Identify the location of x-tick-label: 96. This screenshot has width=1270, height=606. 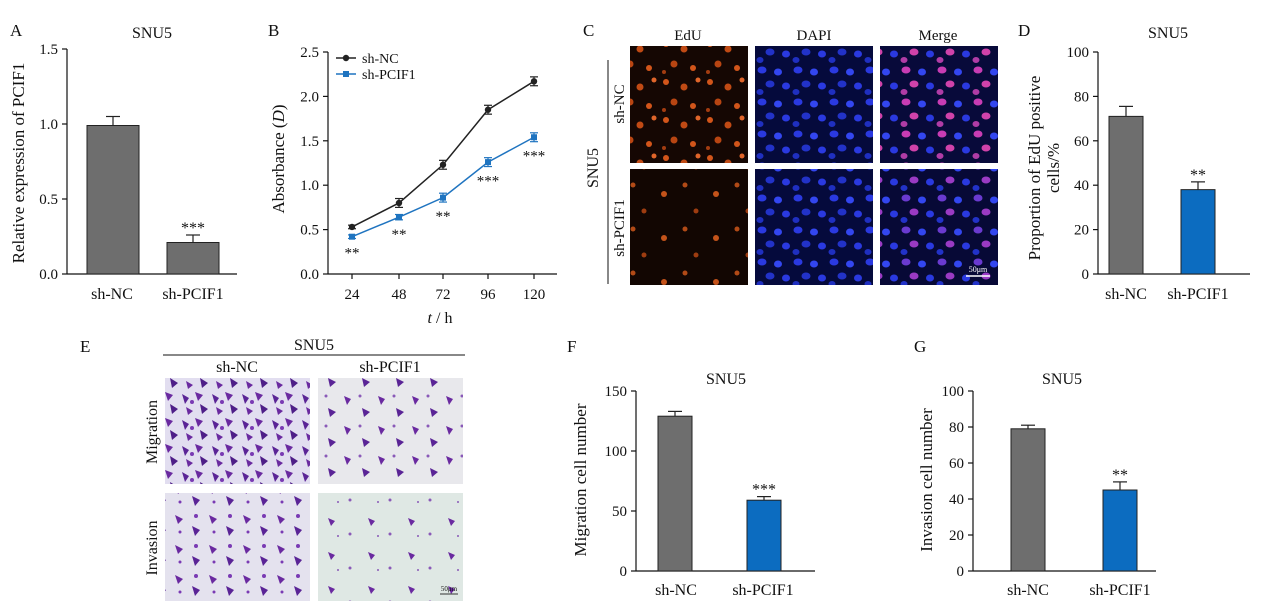
(489, 295).